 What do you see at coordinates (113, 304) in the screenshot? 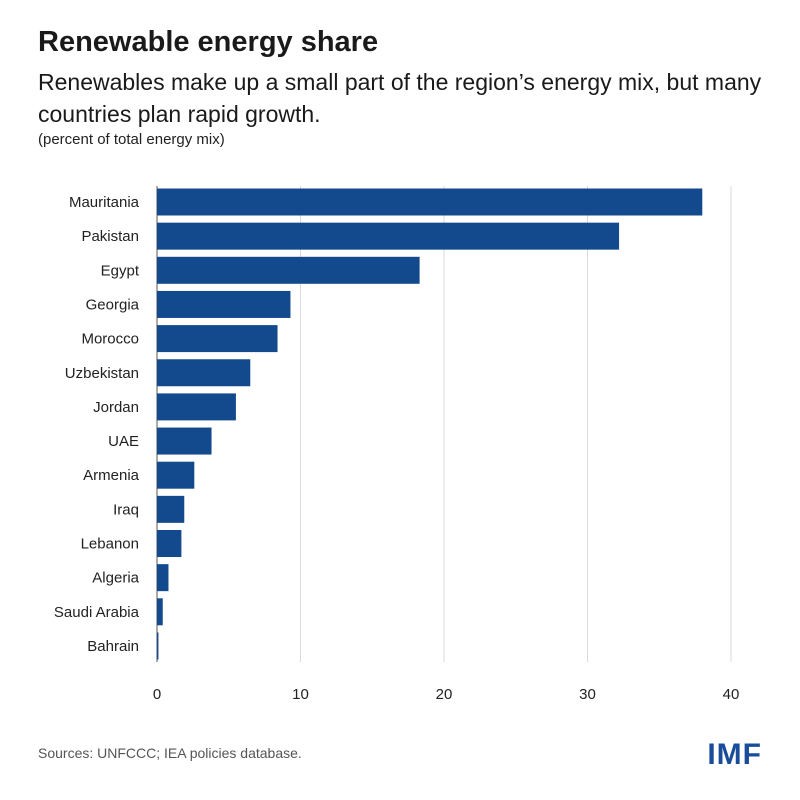
I see `category-label: Georgia` at bounding box center [113, 304].